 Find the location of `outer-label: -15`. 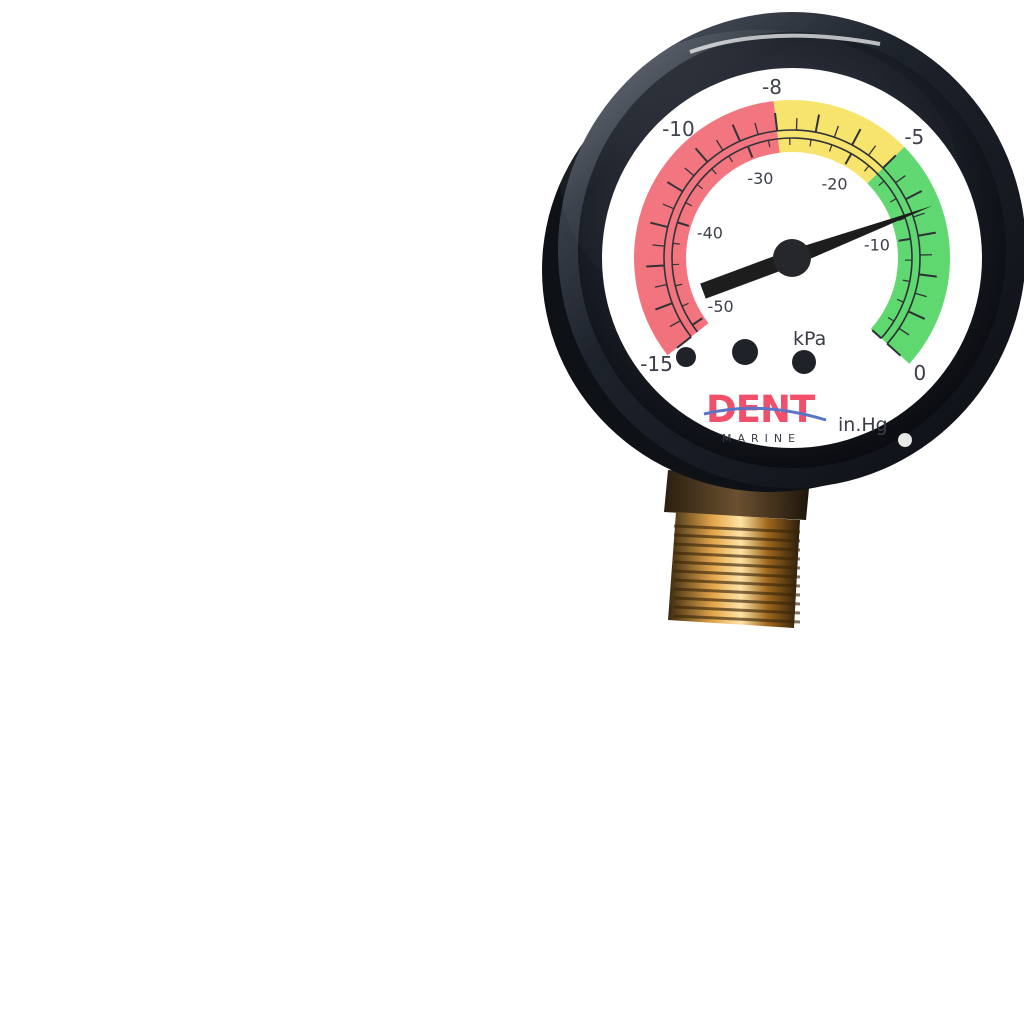

outer-label: -15 is located at coordinates (656, 364).